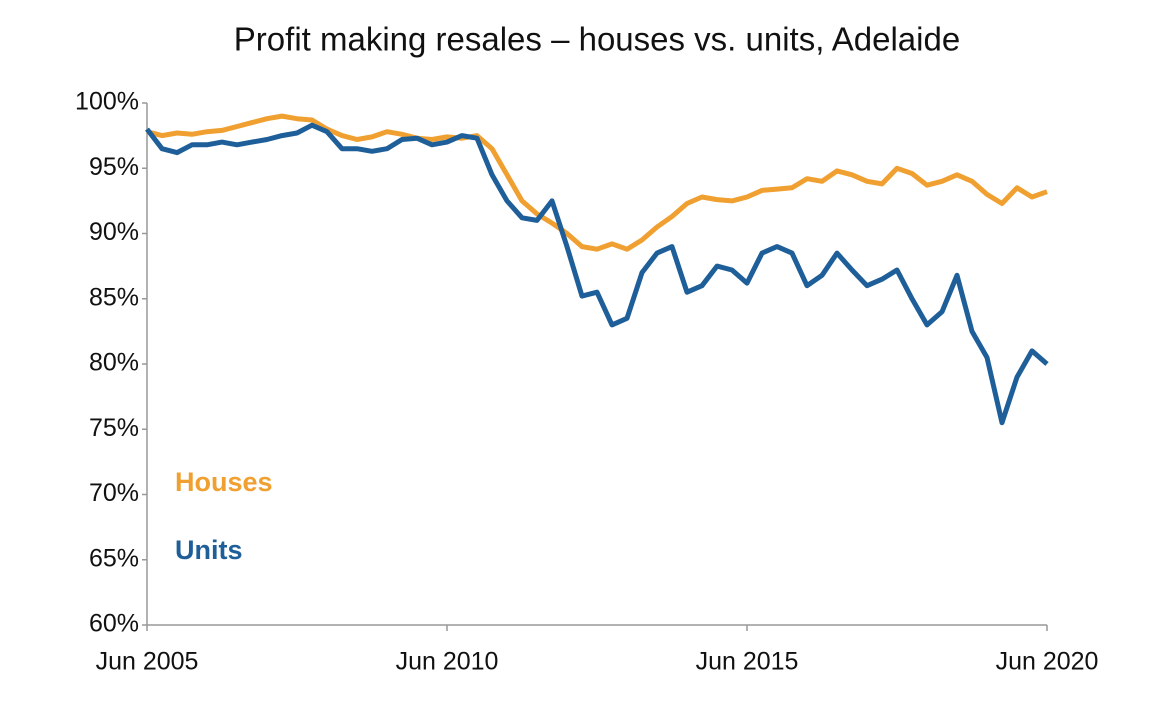  Describe the element at coordinates (114, 624) in the screenshot. I see `y-tick-label: 60%` at that location.